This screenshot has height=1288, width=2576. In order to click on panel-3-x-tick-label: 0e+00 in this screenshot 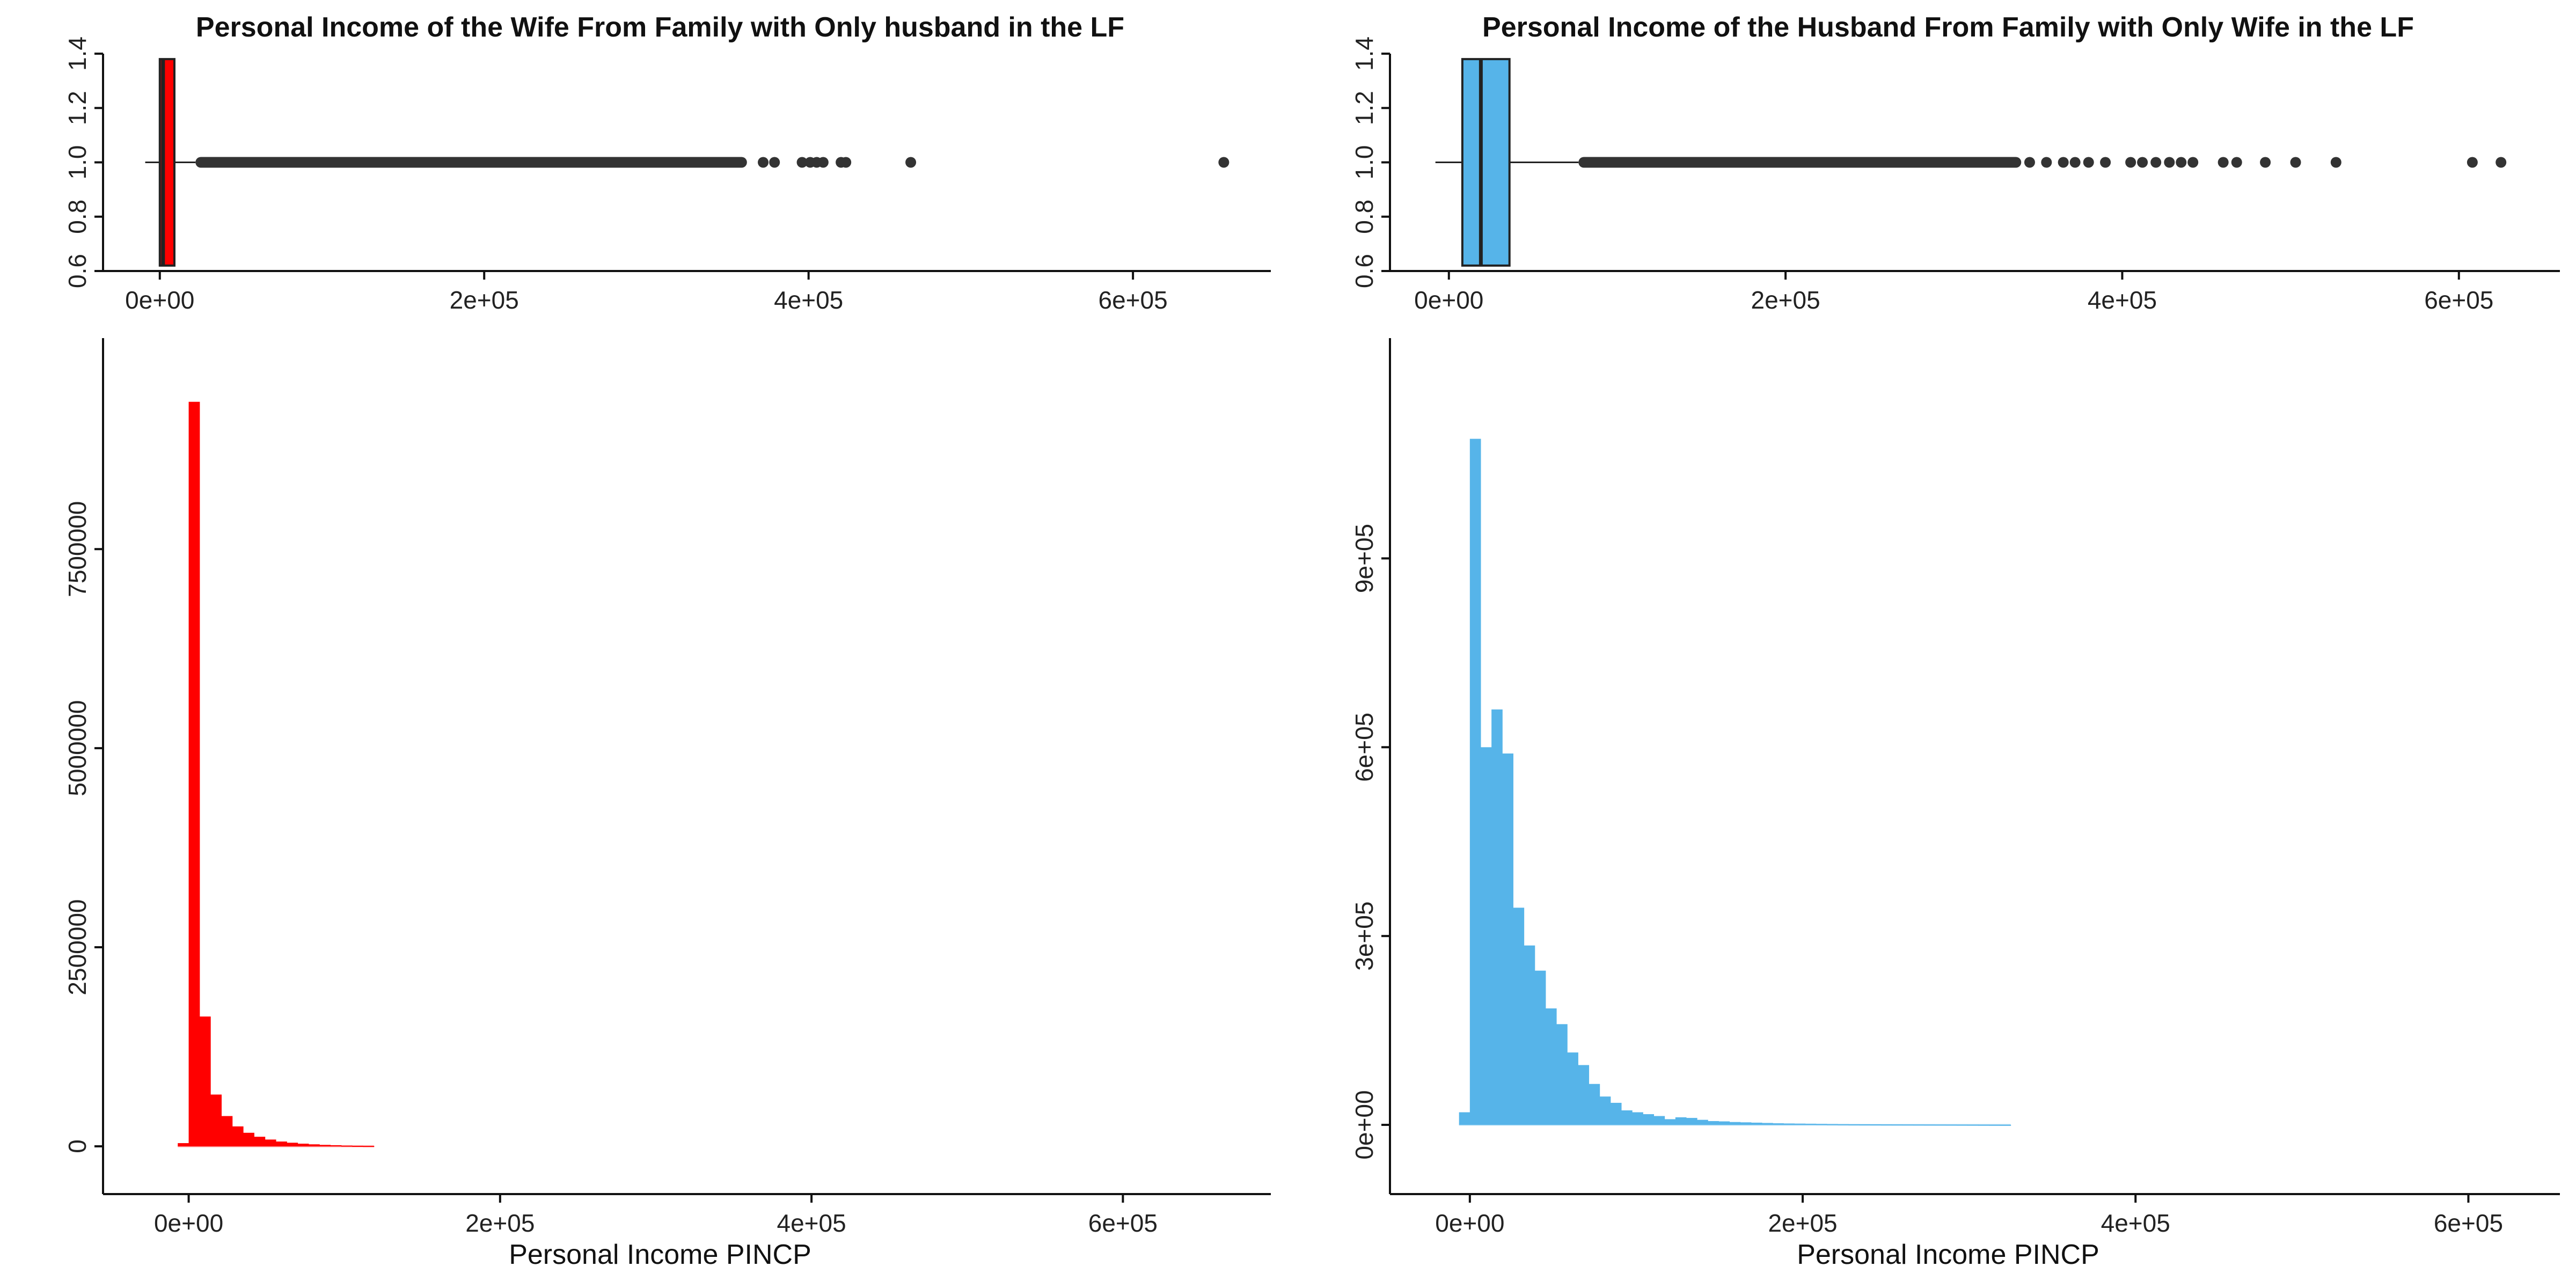, I will do `click(1469, 1223)`.